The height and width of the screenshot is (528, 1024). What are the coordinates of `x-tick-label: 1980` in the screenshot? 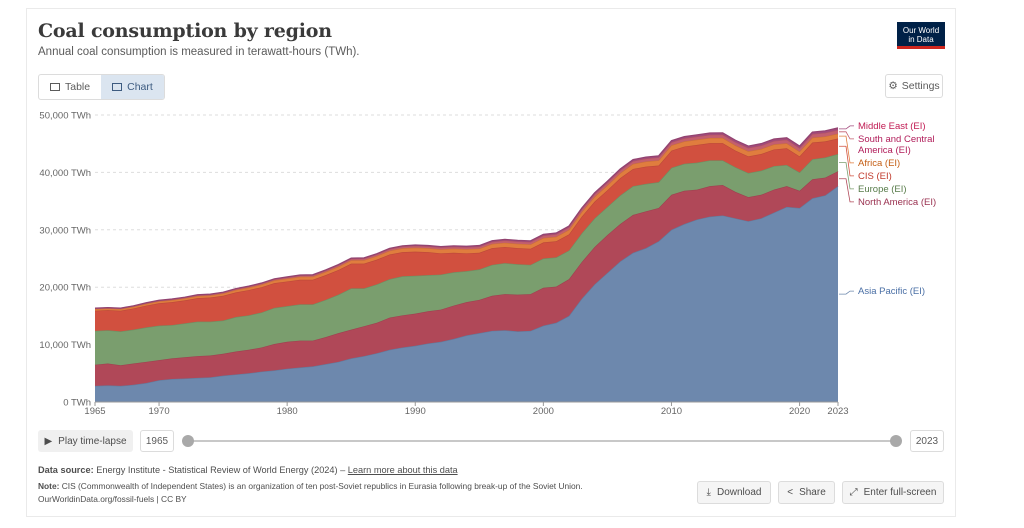 It's located at (287, 411).